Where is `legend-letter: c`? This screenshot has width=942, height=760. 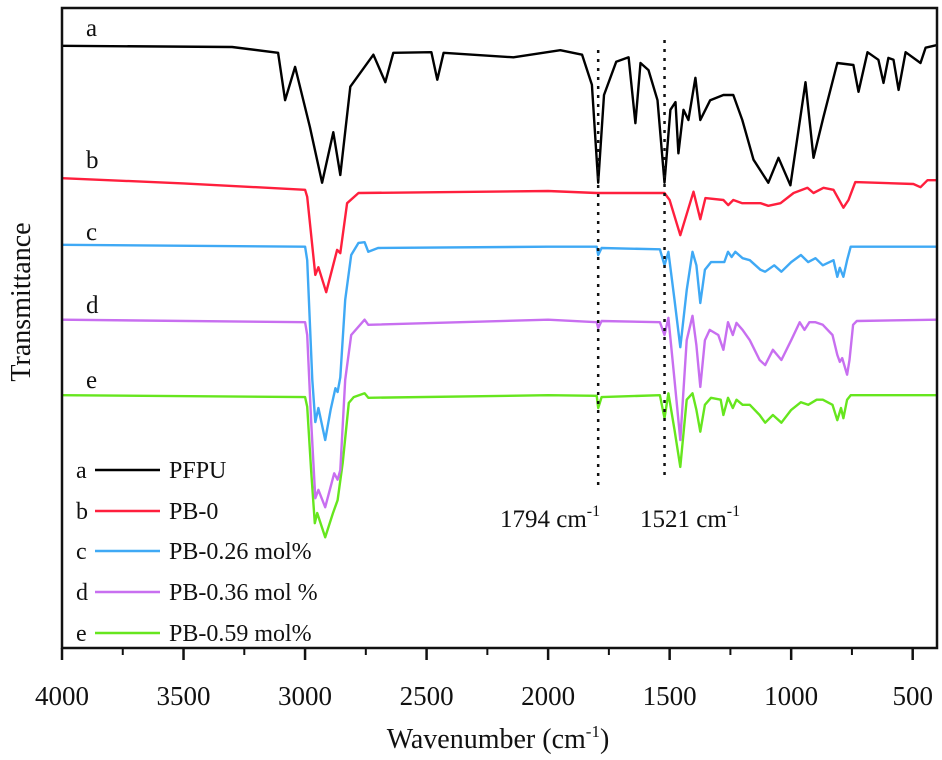
legend-letter: c is located at coordinates (81, 552).